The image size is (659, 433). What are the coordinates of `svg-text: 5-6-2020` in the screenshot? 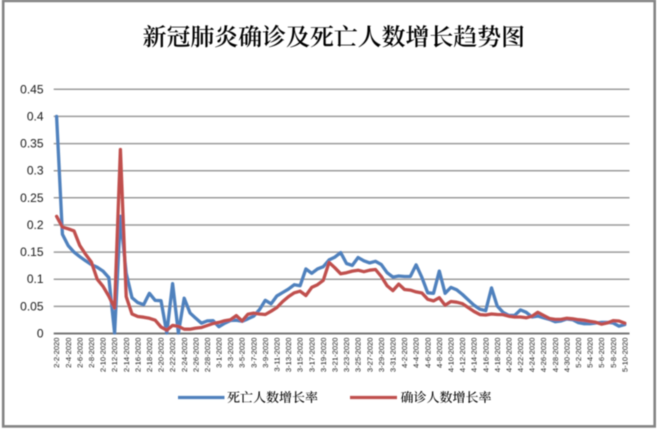 It's located at (601, 353).